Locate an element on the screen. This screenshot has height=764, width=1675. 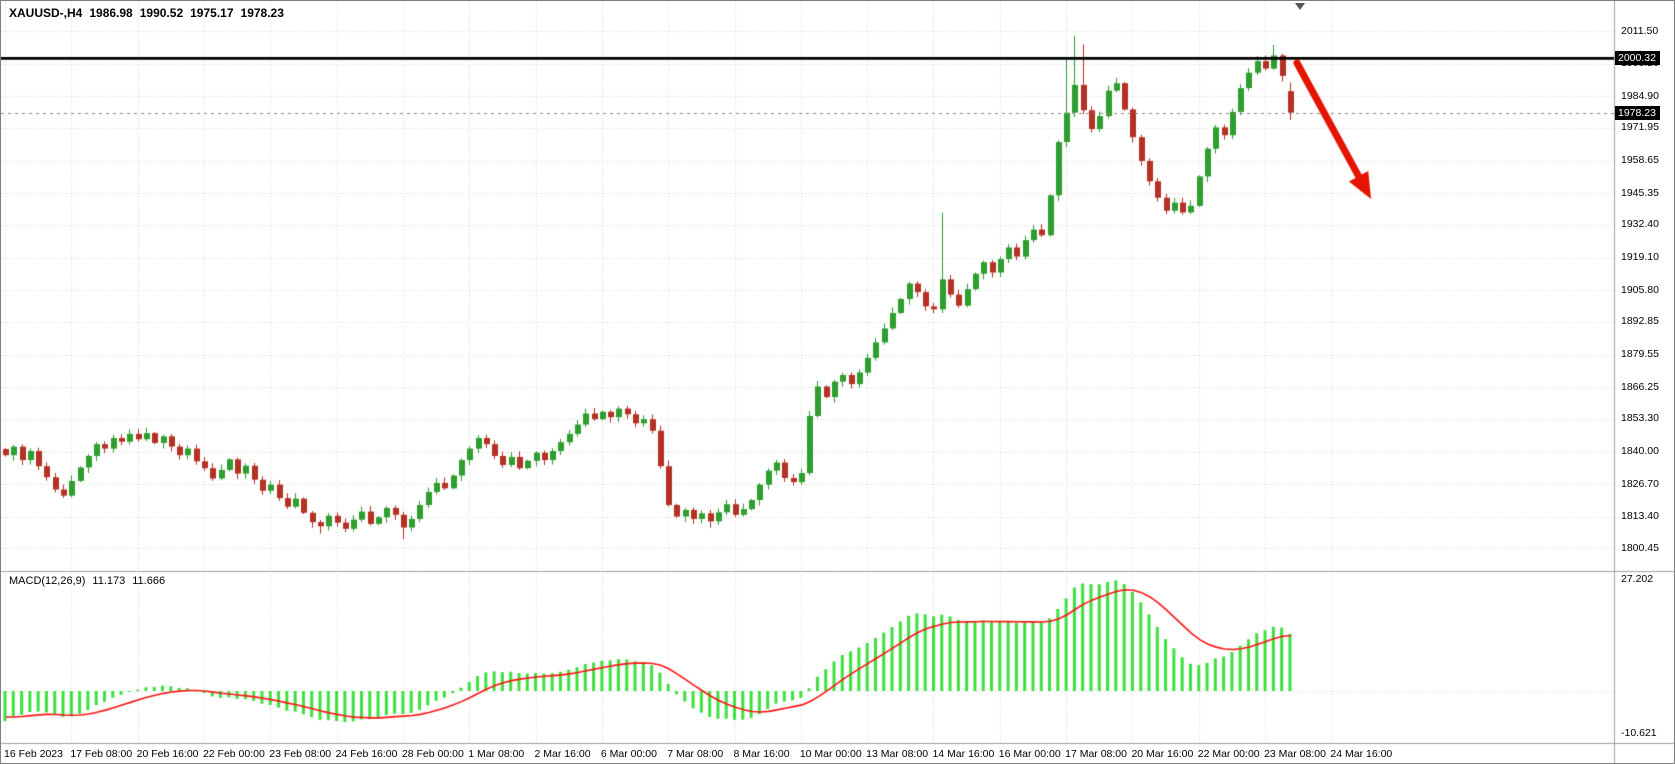
time-axis-label: 17 Feb 08:00 is located at coordinates (101, 754).